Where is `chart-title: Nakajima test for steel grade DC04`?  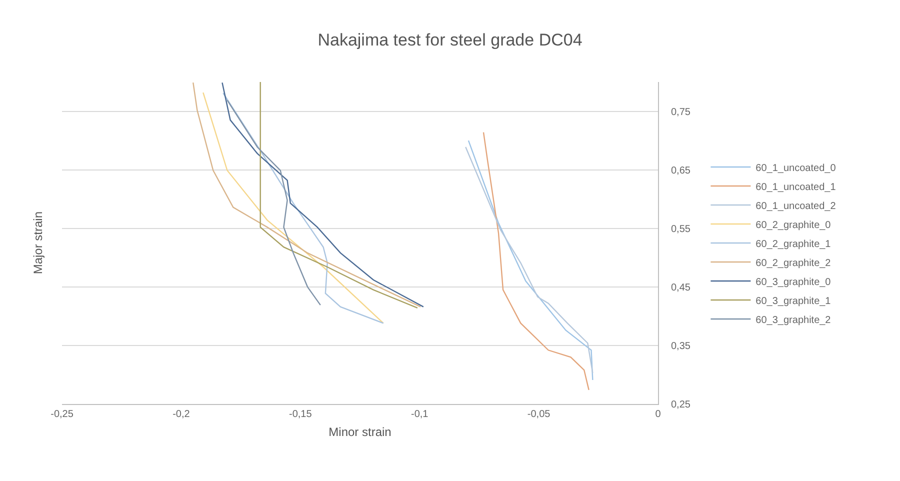
chart-title: Nakajima test for steel grade DC04 is located at coordinates (450, 40).